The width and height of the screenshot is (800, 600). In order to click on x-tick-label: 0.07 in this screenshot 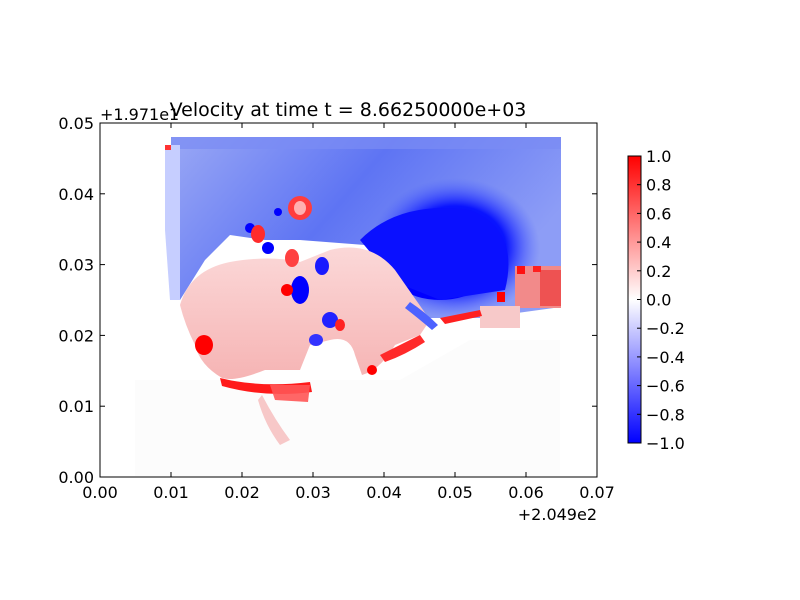, I will do `click(597, 492)`.